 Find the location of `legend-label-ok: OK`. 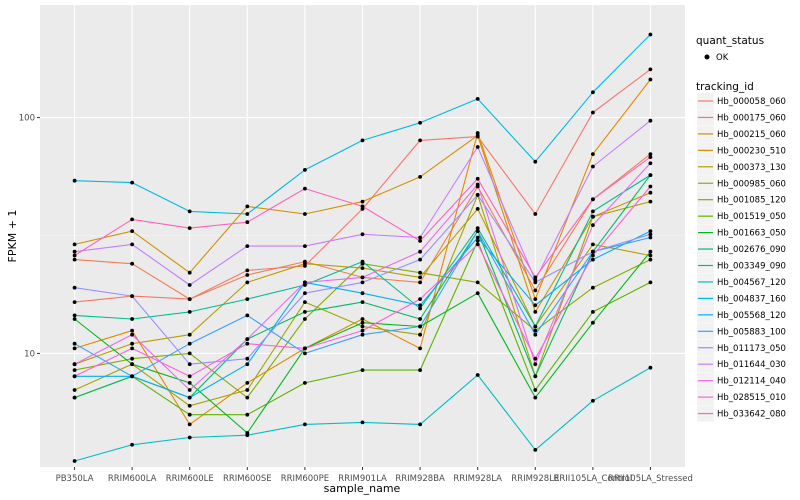

legend-label-ok: OK is located at coordinates (722, 58).